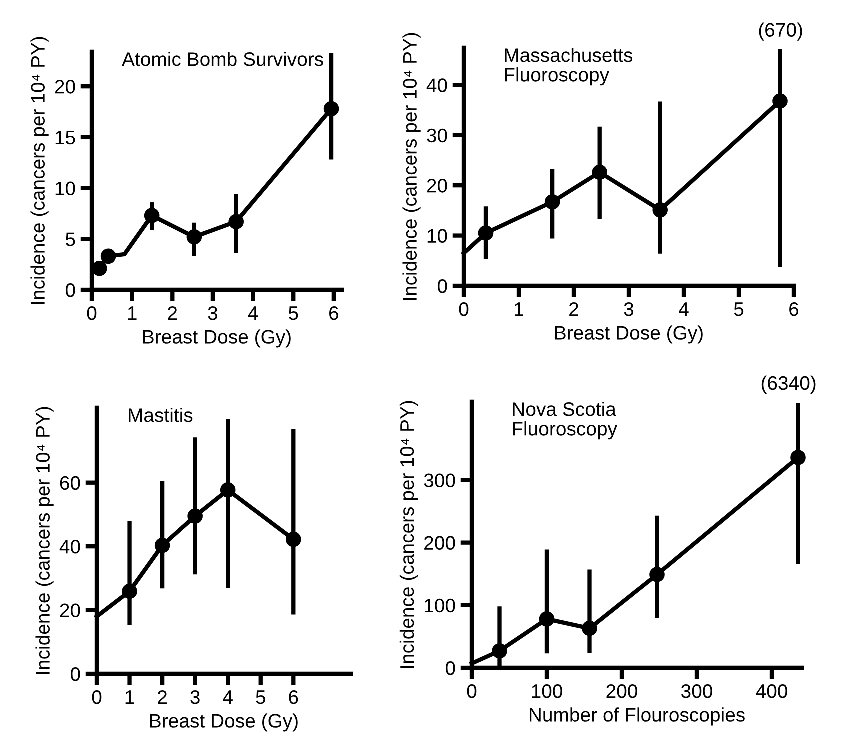  I want to click on x-tick-label: 200, so click(622, 691).